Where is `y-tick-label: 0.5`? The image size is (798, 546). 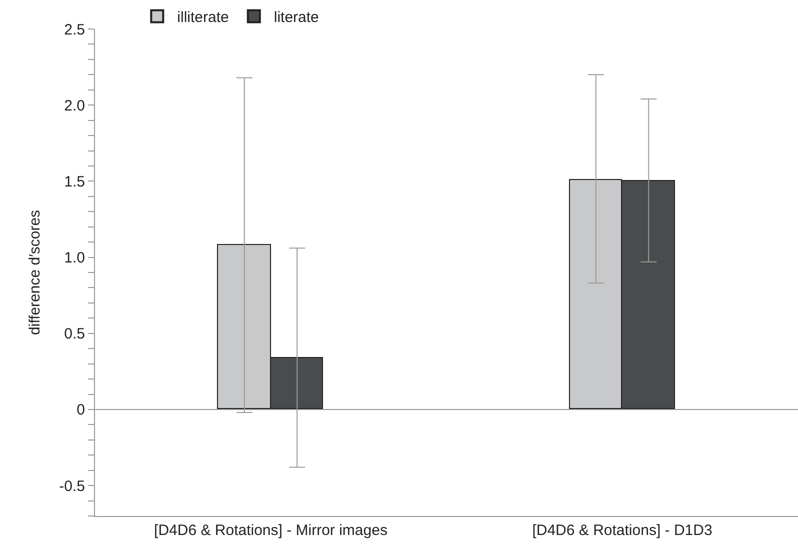 y-tick-label: 0.5 is located at coordinates (74, 334).